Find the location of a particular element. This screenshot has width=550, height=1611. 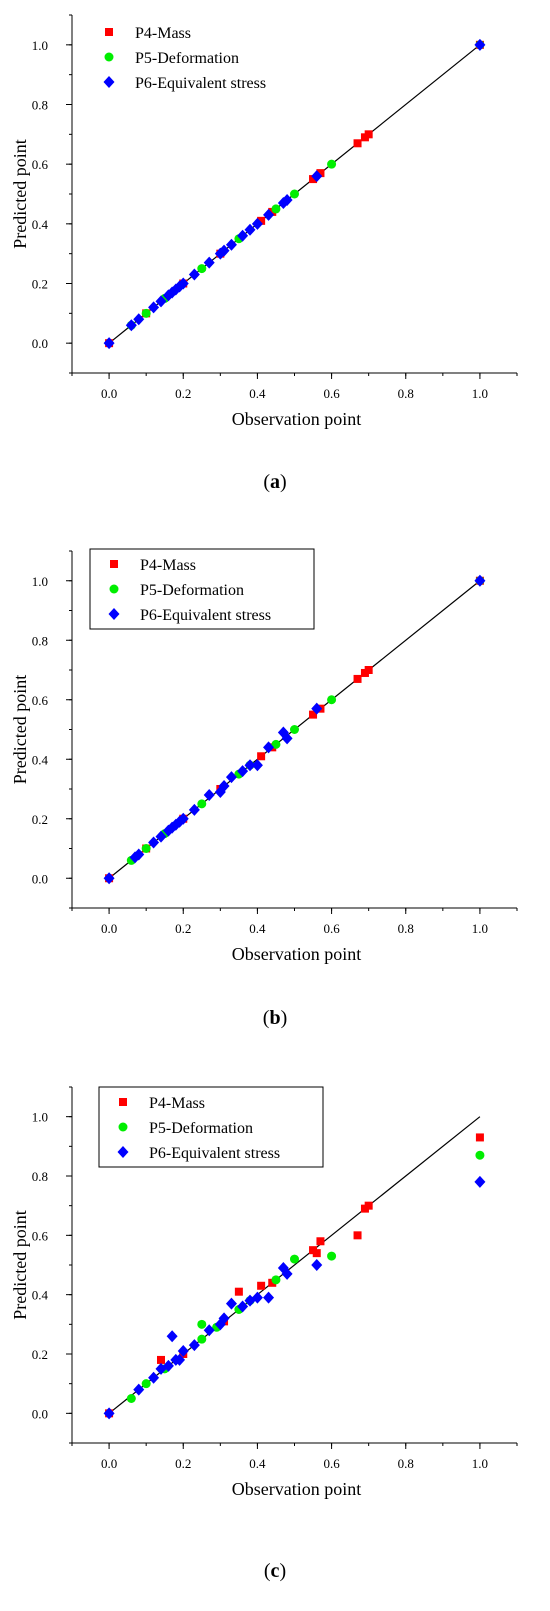

figure-caption: (a) is located at coordinates (274, 482).